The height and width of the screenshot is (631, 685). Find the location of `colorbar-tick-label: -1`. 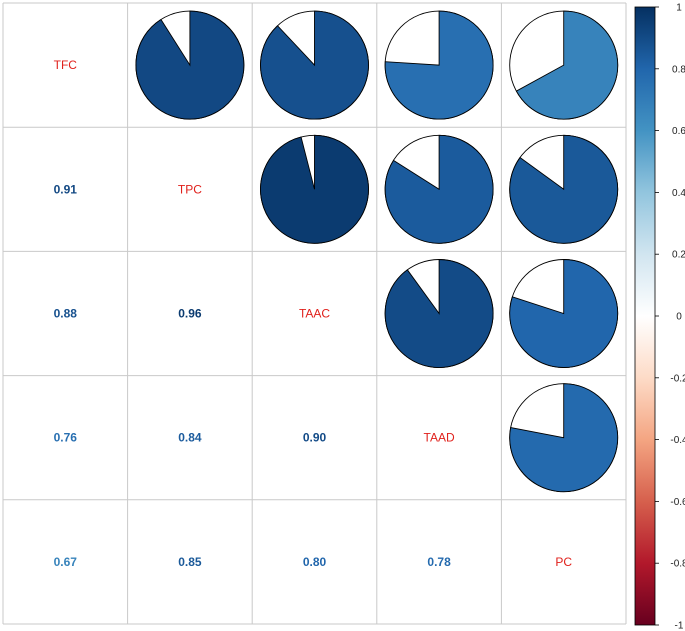

colorbar-tick-label: -1 is located at coordinates (679, 626).